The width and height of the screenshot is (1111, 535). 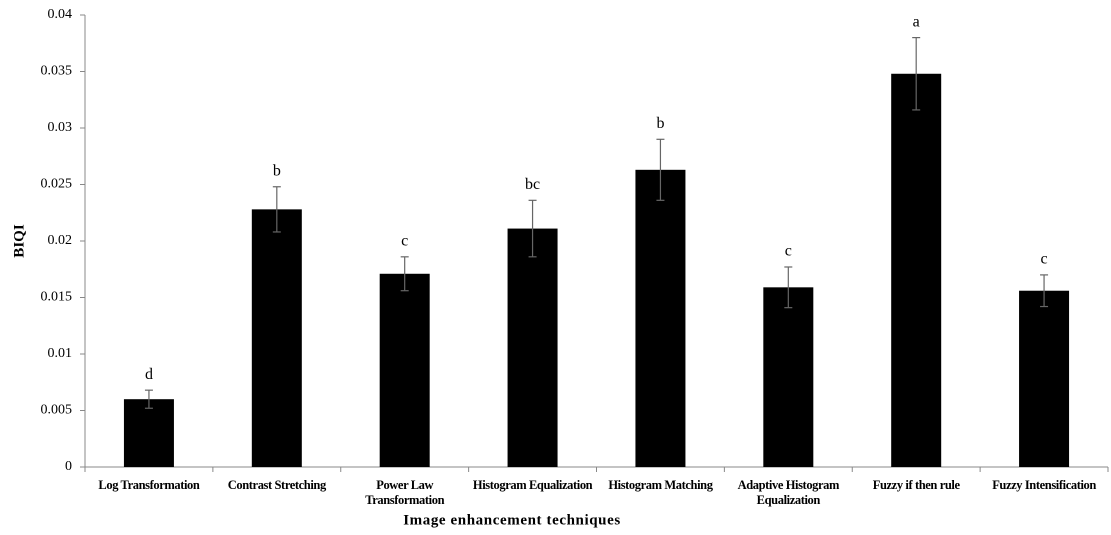 What do you see at coordinates (532, 184) in the screenshot?
I see `annotation: bc` at bounding box center [532, 184].